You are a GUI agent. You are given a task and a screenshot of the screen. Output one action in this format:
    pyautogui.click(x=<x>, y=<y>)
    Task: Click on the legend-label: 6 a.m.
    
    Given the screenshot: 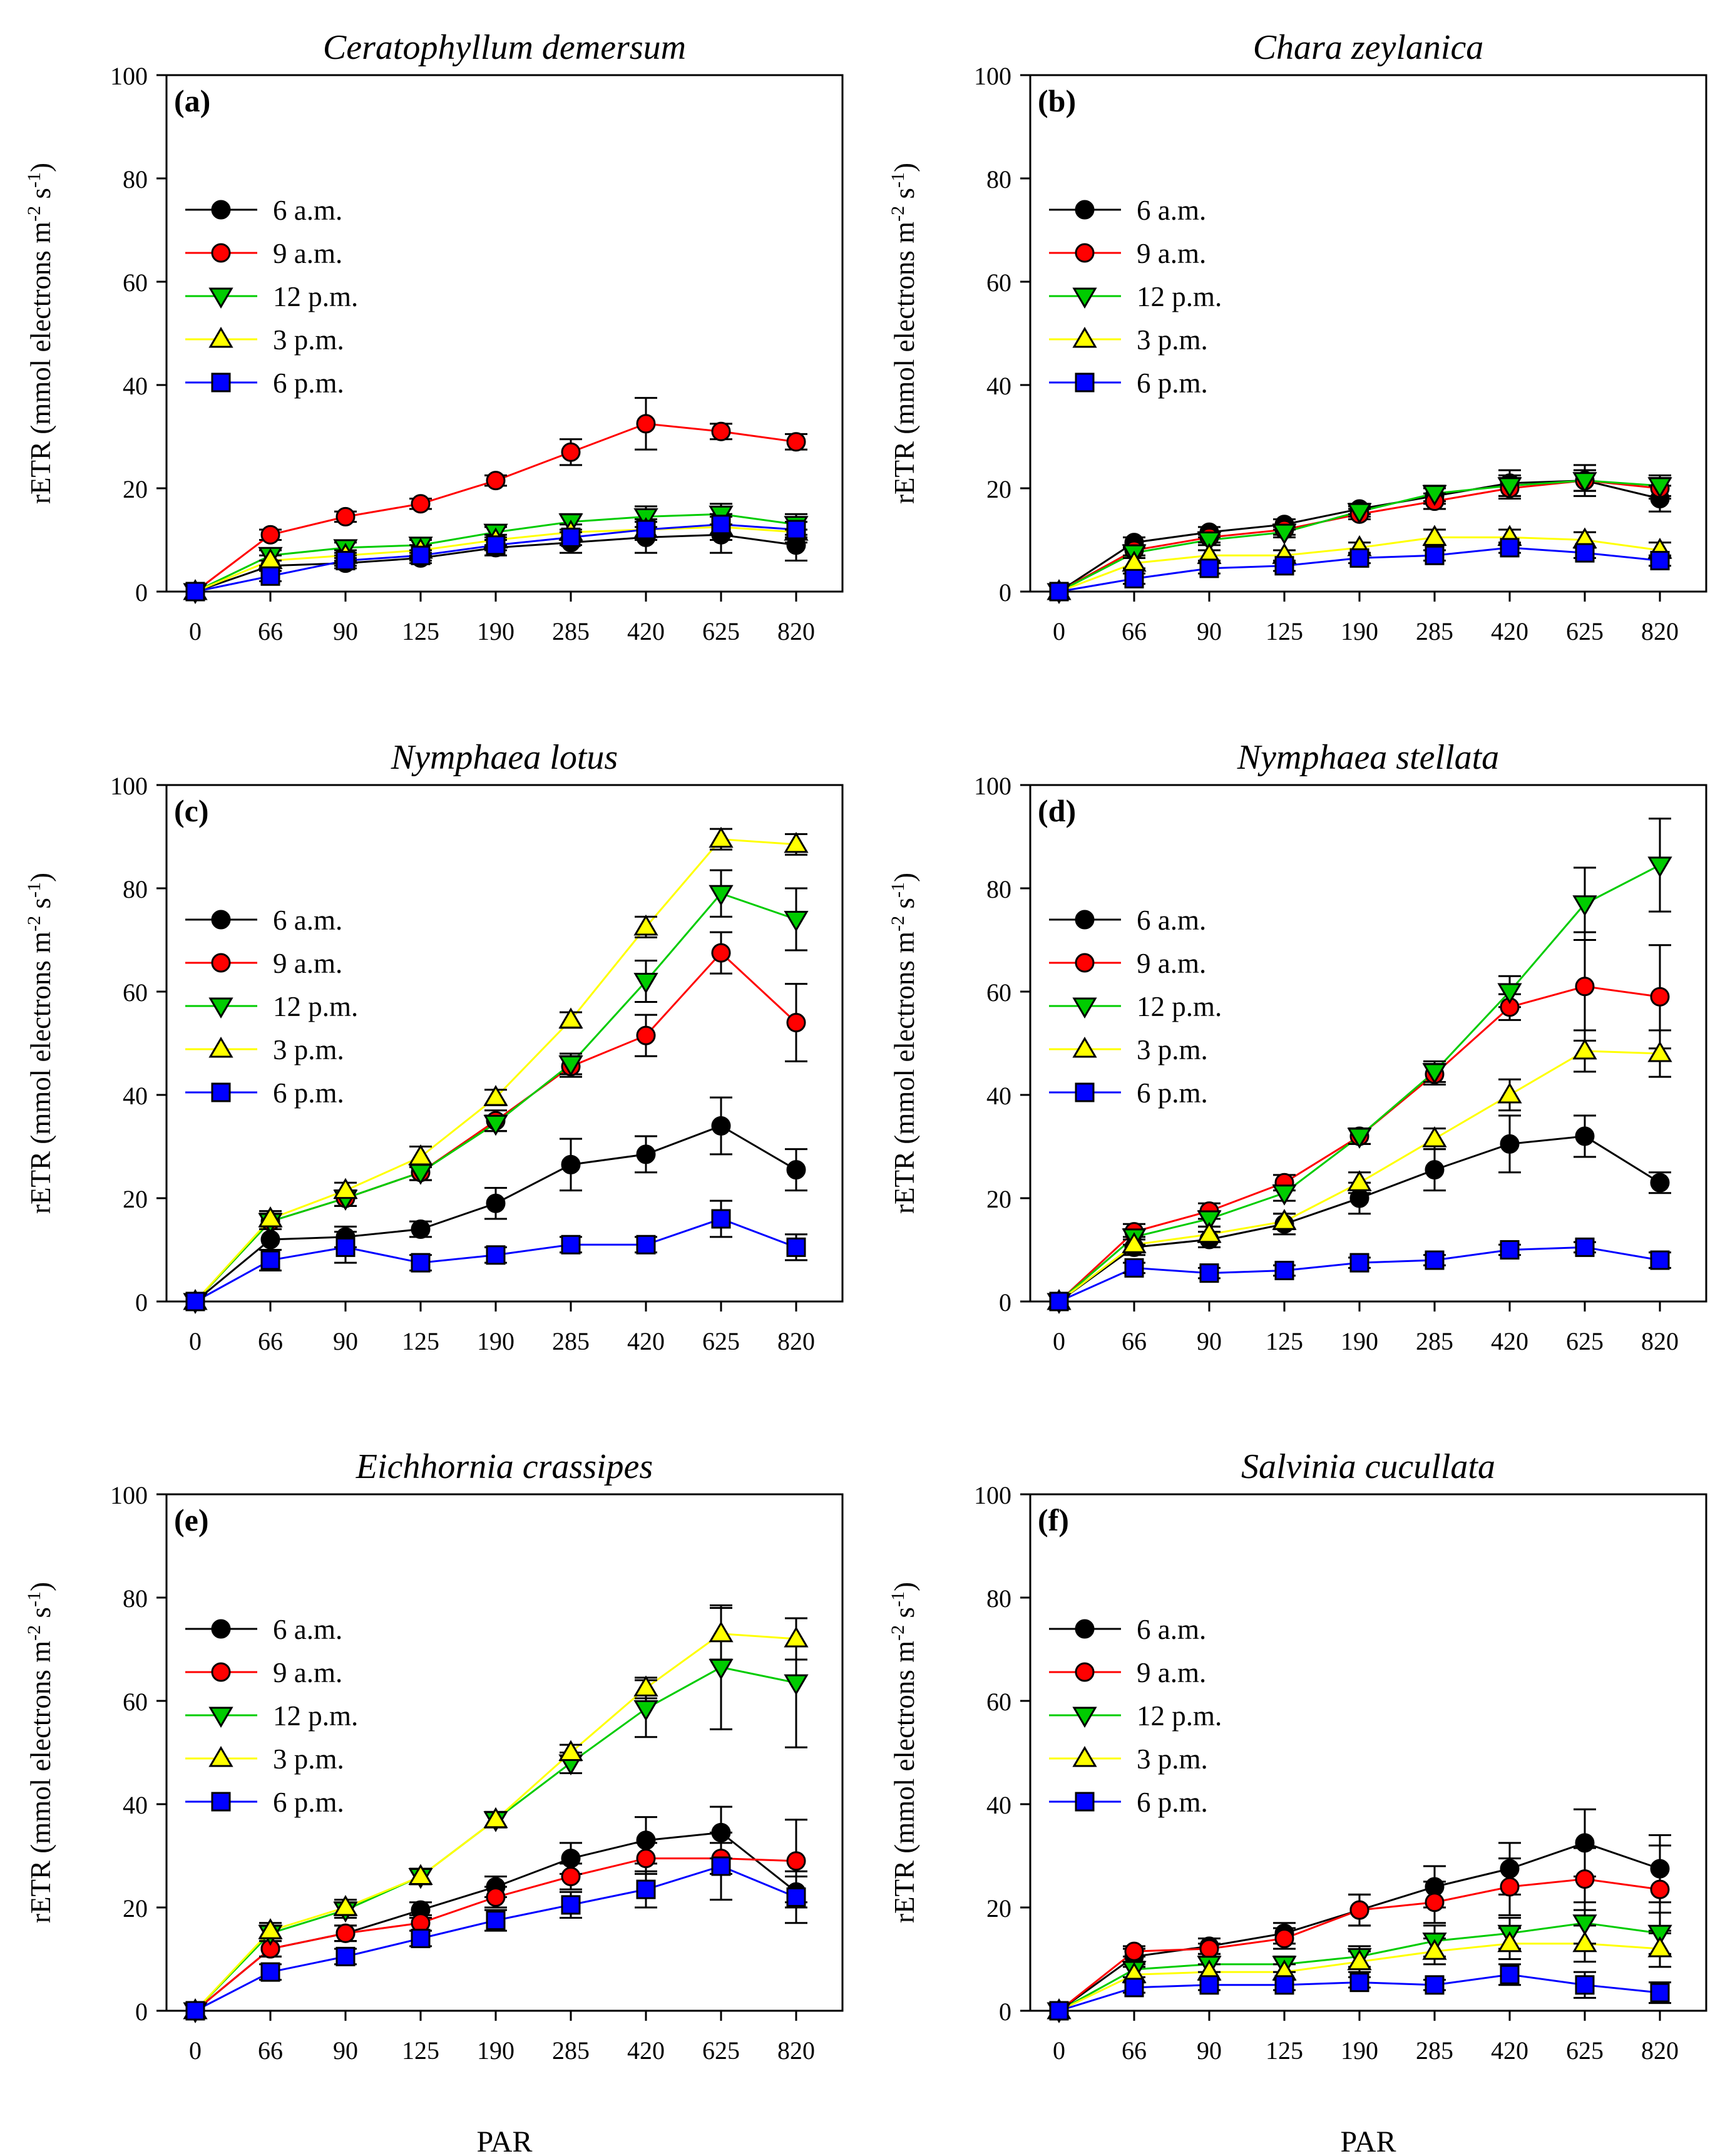 What is the action you would take?
    pyautogui.click(x=307, y=920)
    